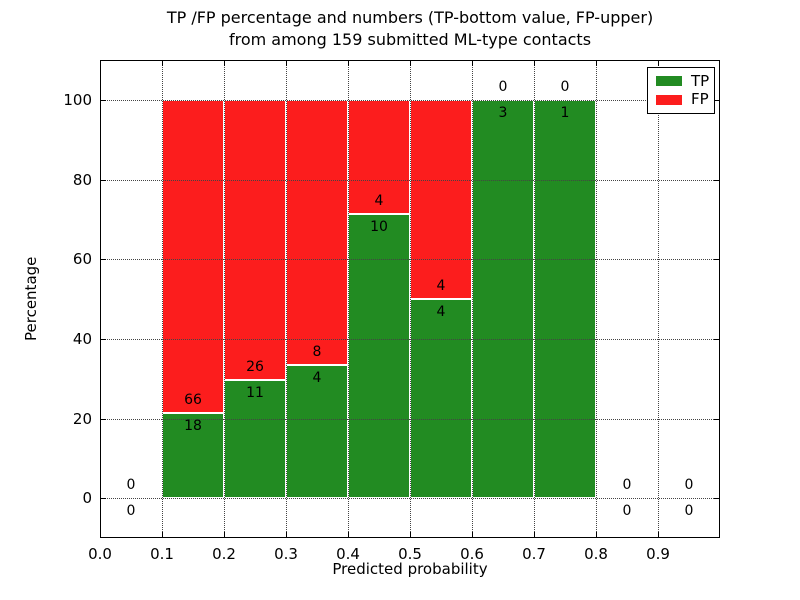  What do you see at coordinates (286, 554) in the screenshot?
I see `x-tick-label: 0.3` at bounding box center [286, 554].